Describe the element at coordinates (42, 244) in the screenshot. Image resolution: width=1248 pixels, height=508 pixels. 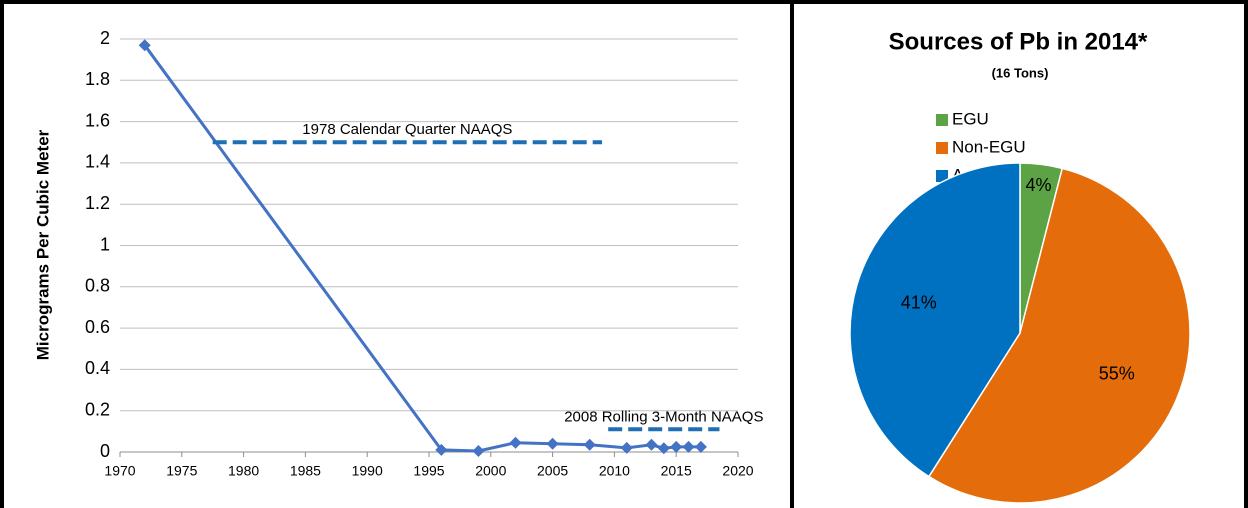
I see `y-axis-title: Micrograms Per Cubic Meter` at that location.